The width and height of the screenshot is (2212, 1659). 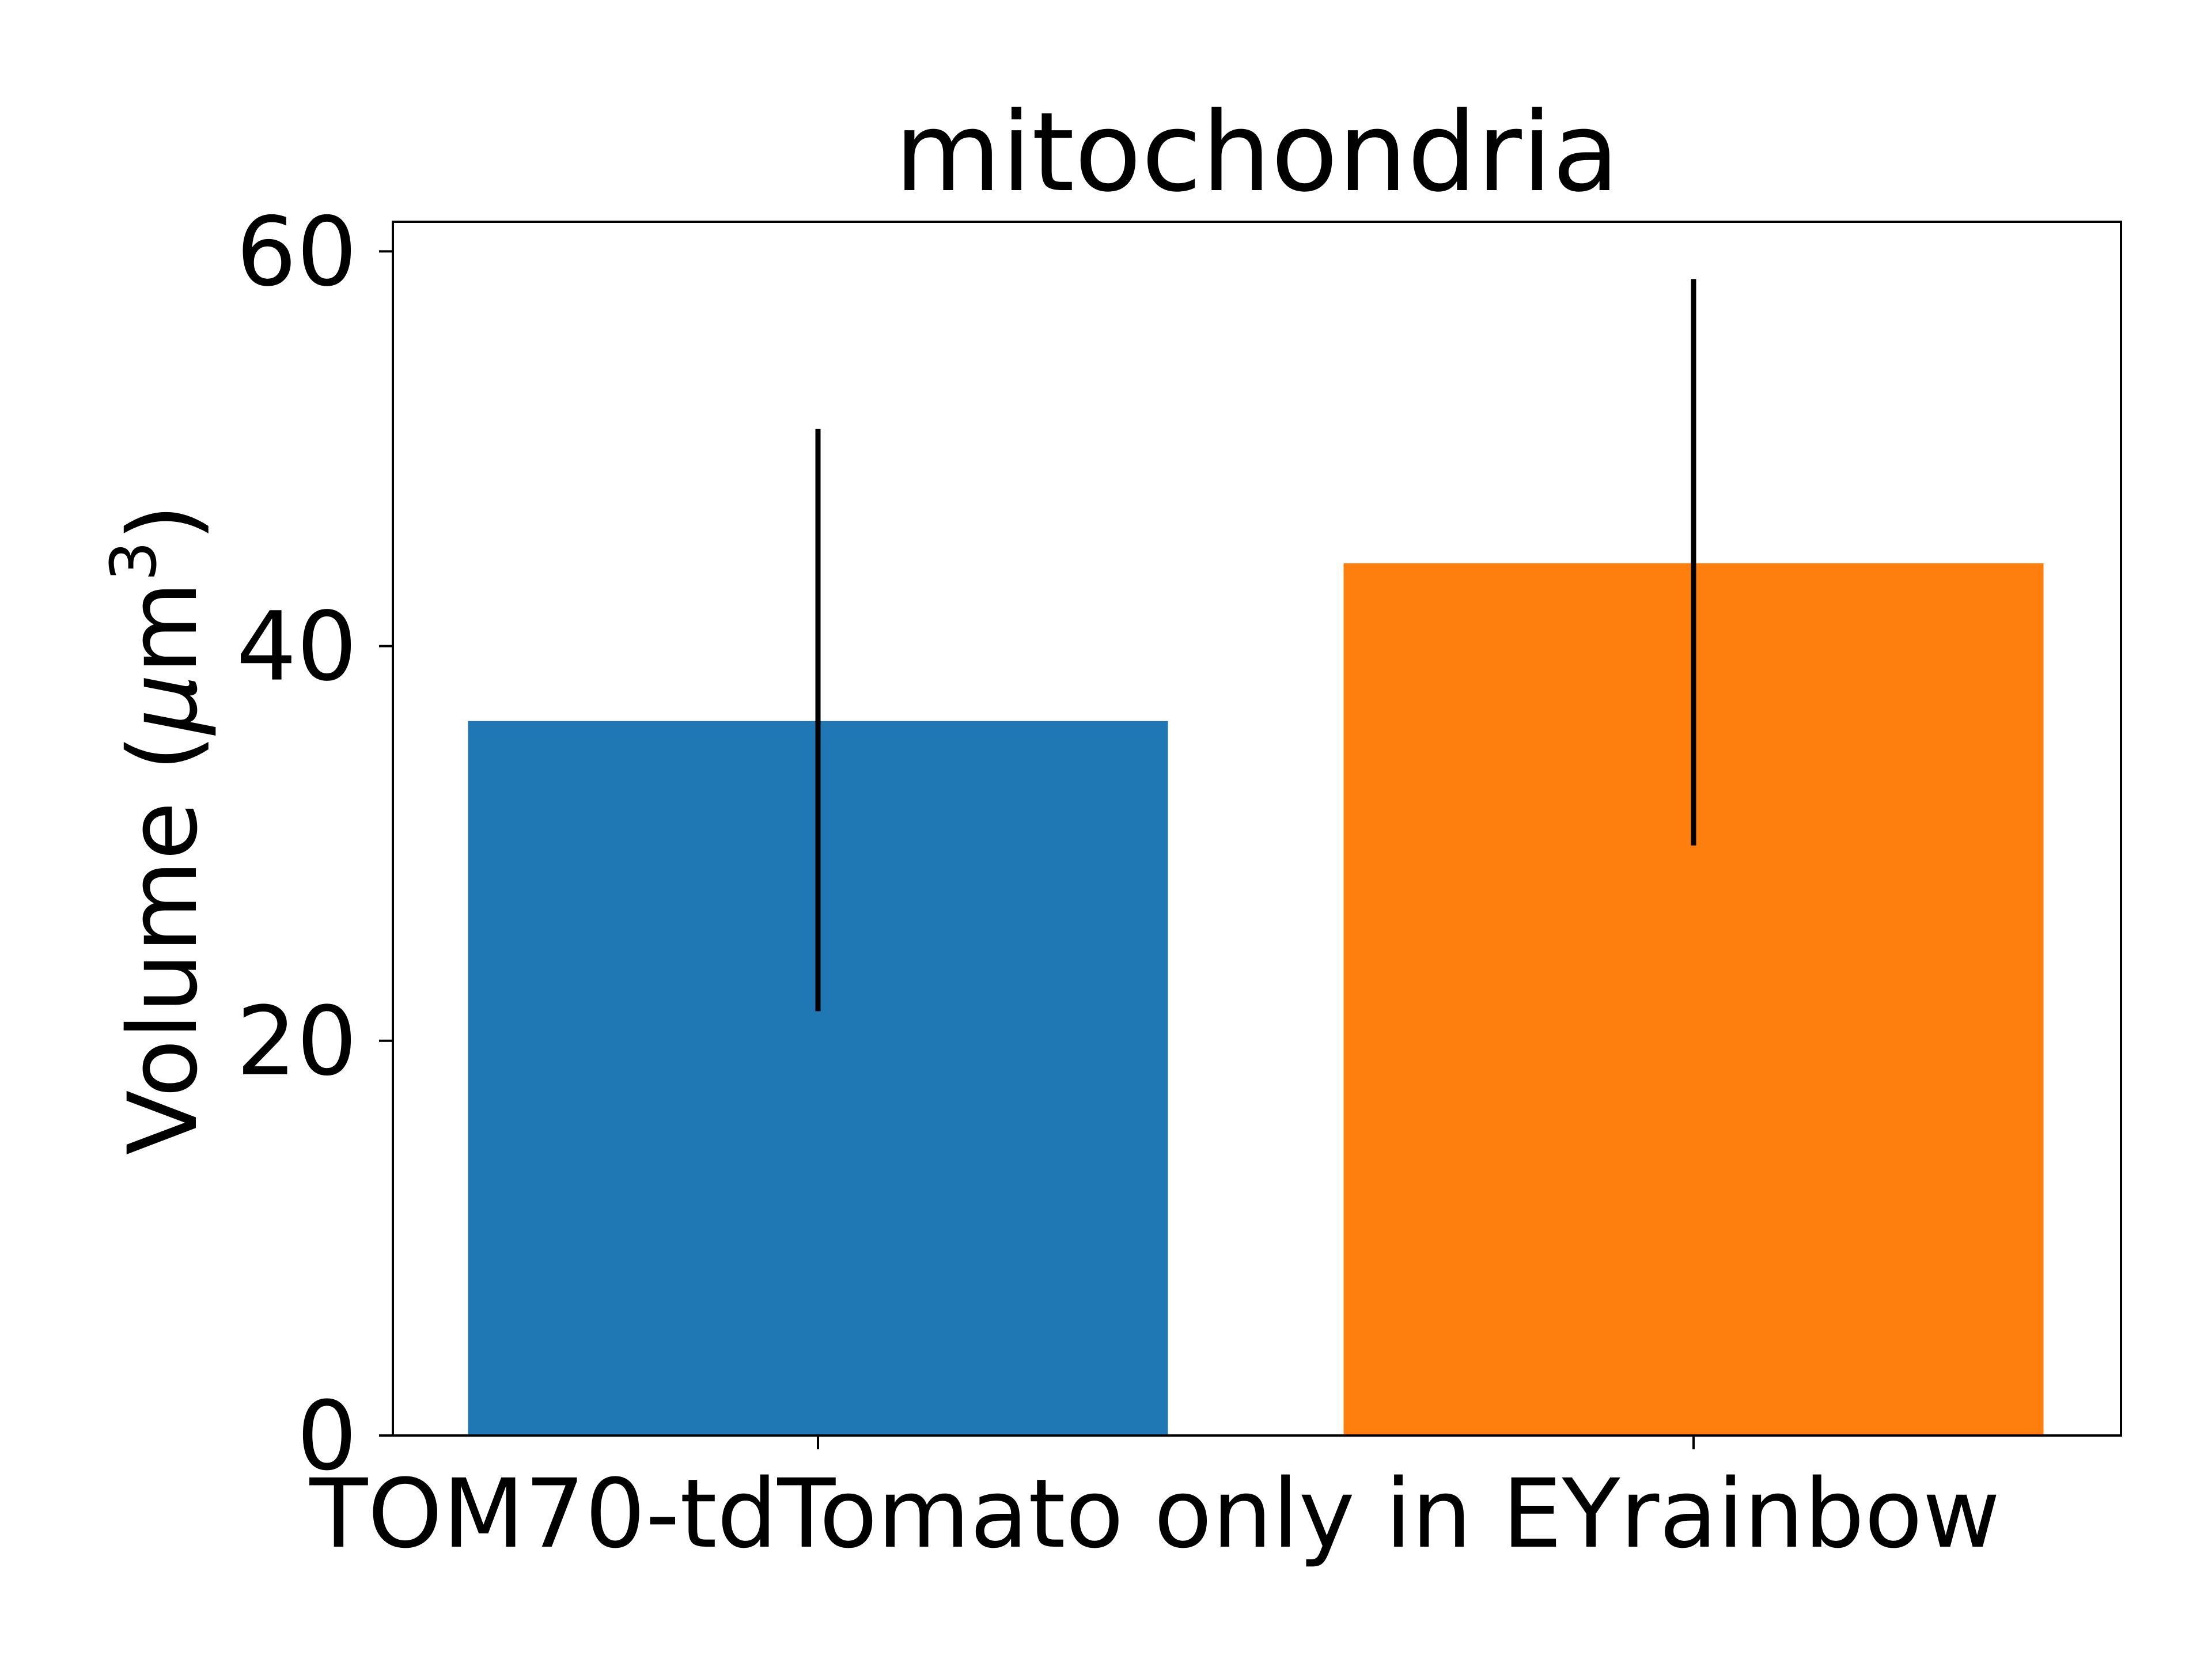 I want to click on y-ticks-group: 0 20 40 60, so click(x=314, y=843).